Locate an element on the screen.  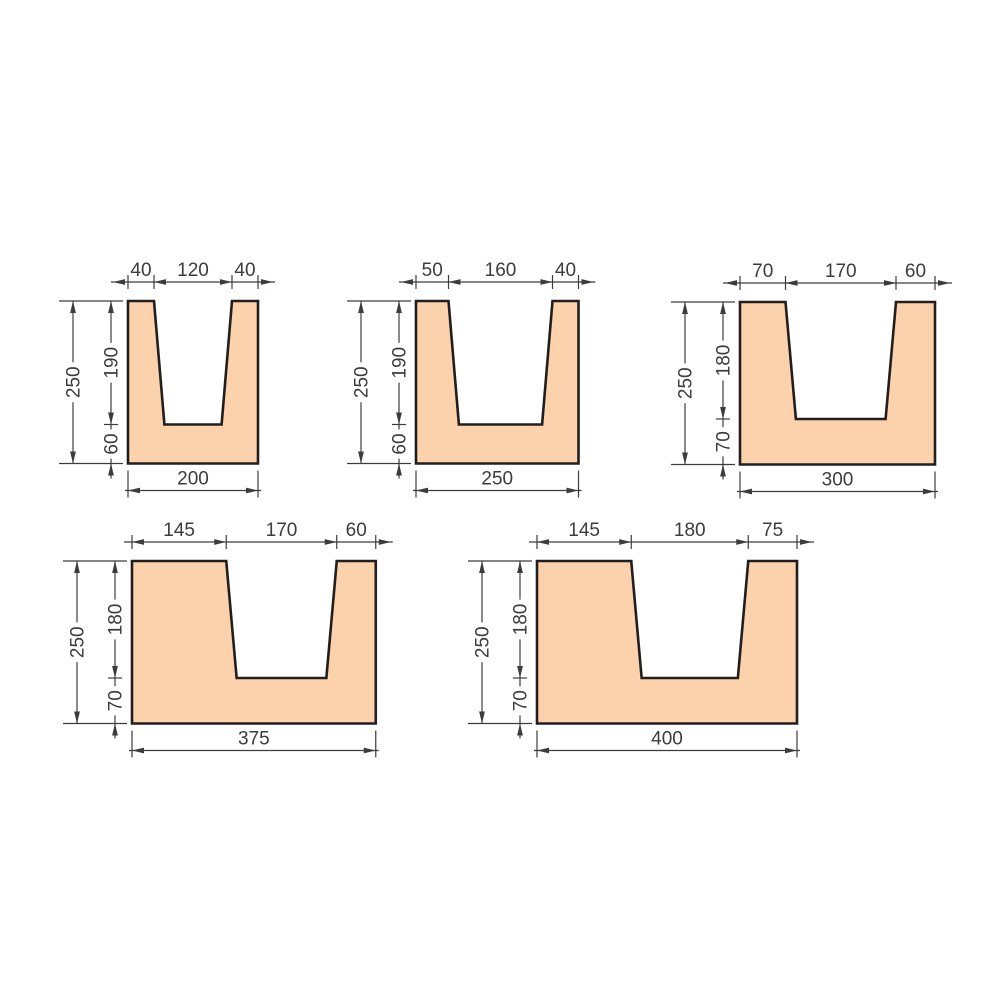
u-block-250: 50 160 40 250 190 60 250 is located at coordinates (471, 379).